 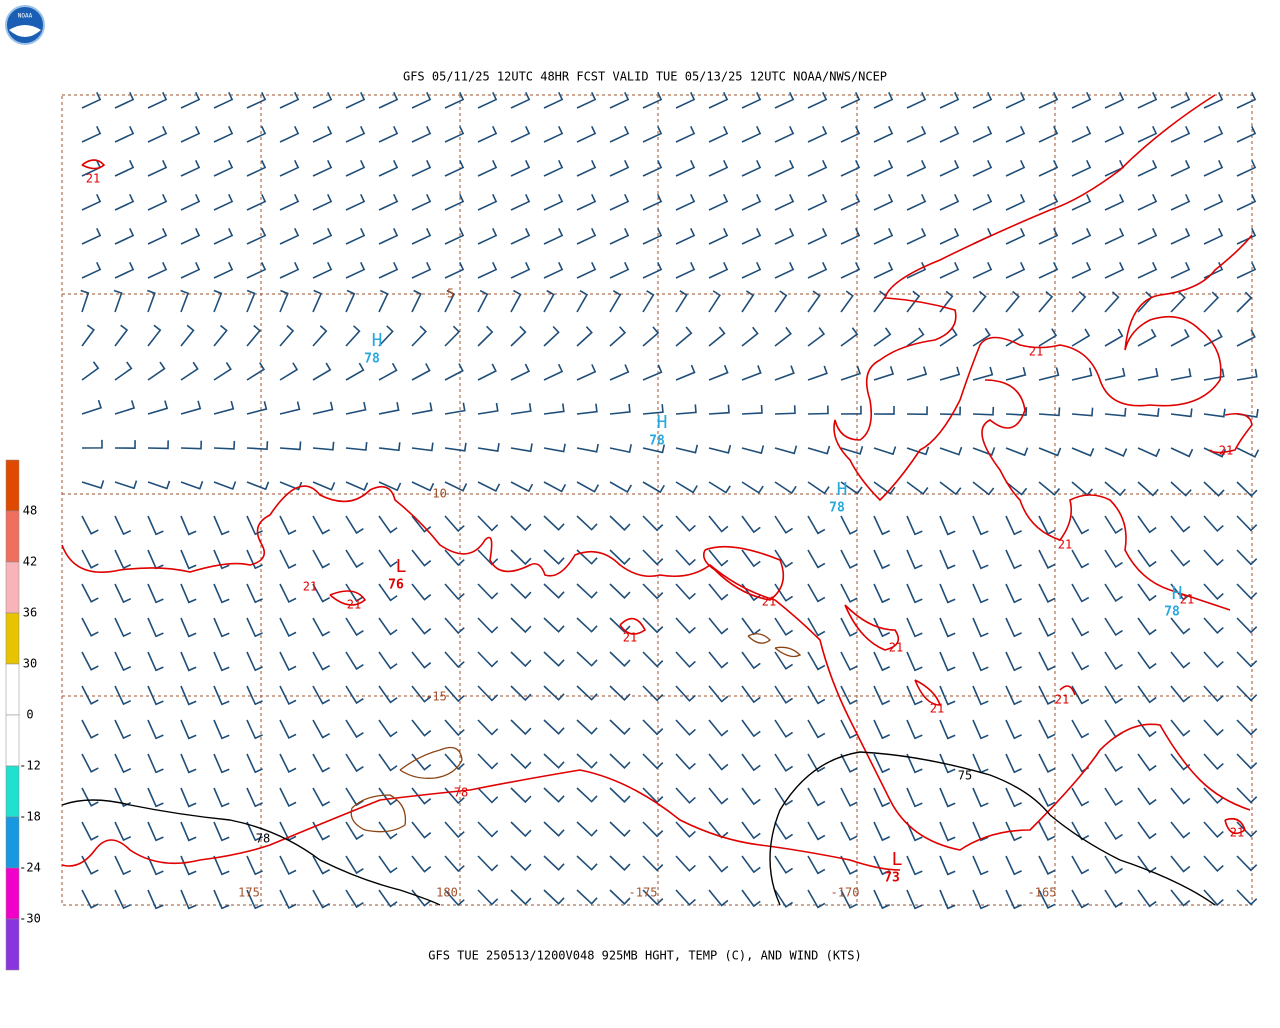 What do you see at coordinates (30, 817) in the screenshot?
I see `color-bar-label: -18` at bounding box center [30, 817].